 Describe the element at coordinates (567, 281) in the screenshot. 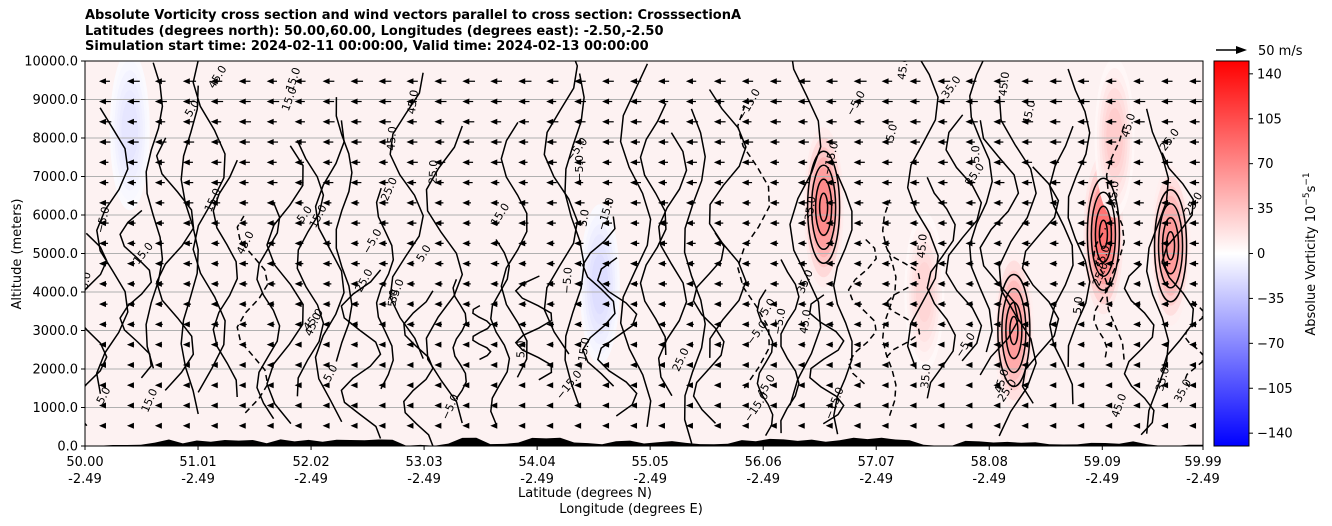

I see `contour-label-5: −5.0` at that location.